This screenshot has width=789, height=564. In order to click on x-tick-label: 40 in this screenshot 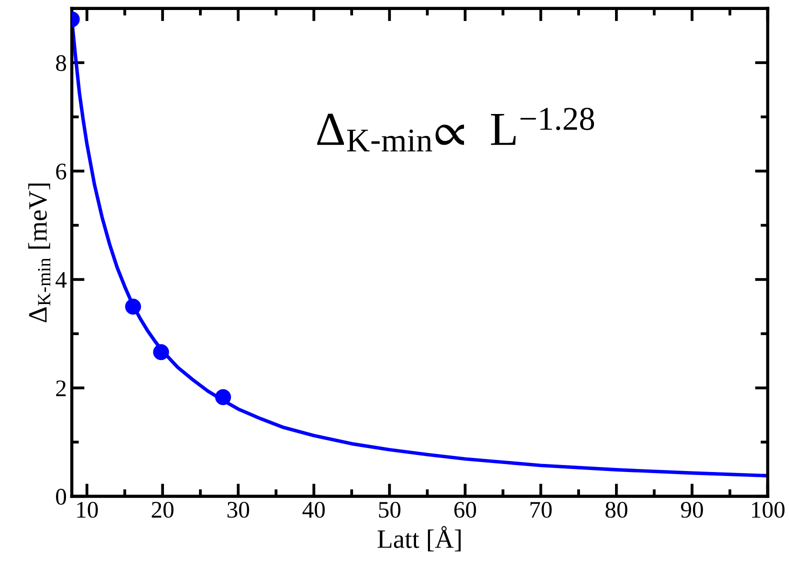, I will do `click(313, 510)`.